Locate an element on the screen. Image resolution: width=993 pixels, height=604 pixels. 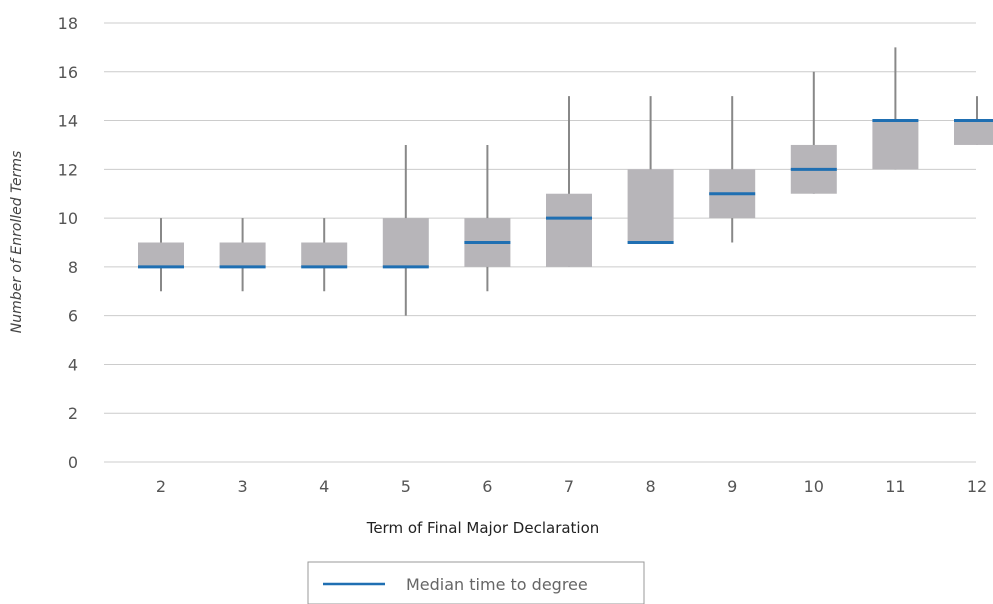
x-tick-label-12: 12 is located at coordinates (977, 486).